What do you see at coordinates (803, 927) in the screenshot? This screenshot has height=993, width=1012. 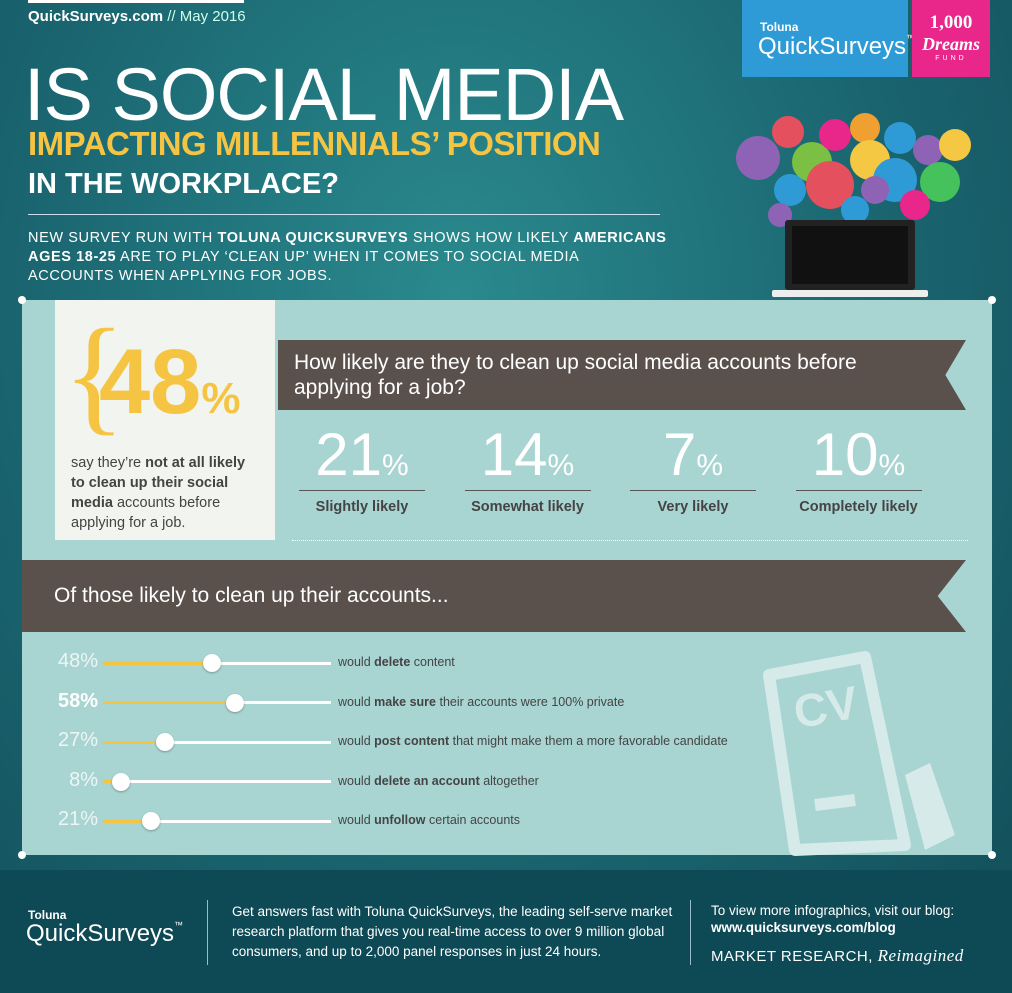 I see `blog-url: www.quicksurveys.com/blog` at bounding box center [803, 927].